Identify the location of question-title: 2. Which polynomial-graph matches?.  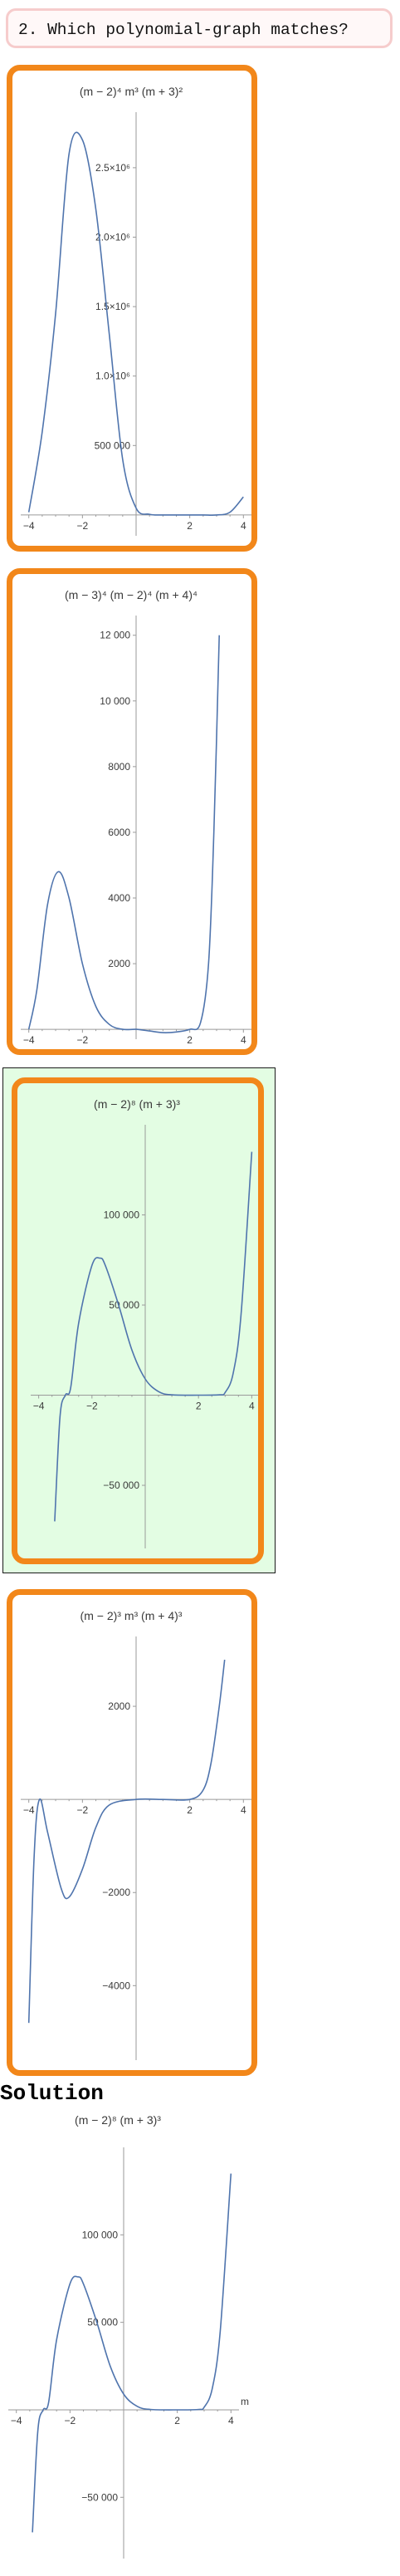
(184, 30).